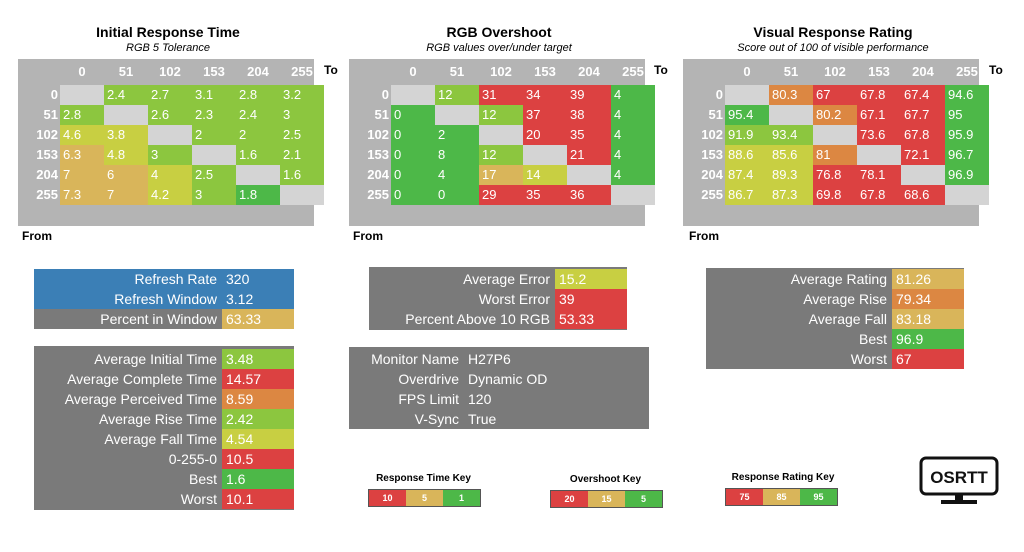  I want to click on stat-value: 10.5, so click(258, 459).